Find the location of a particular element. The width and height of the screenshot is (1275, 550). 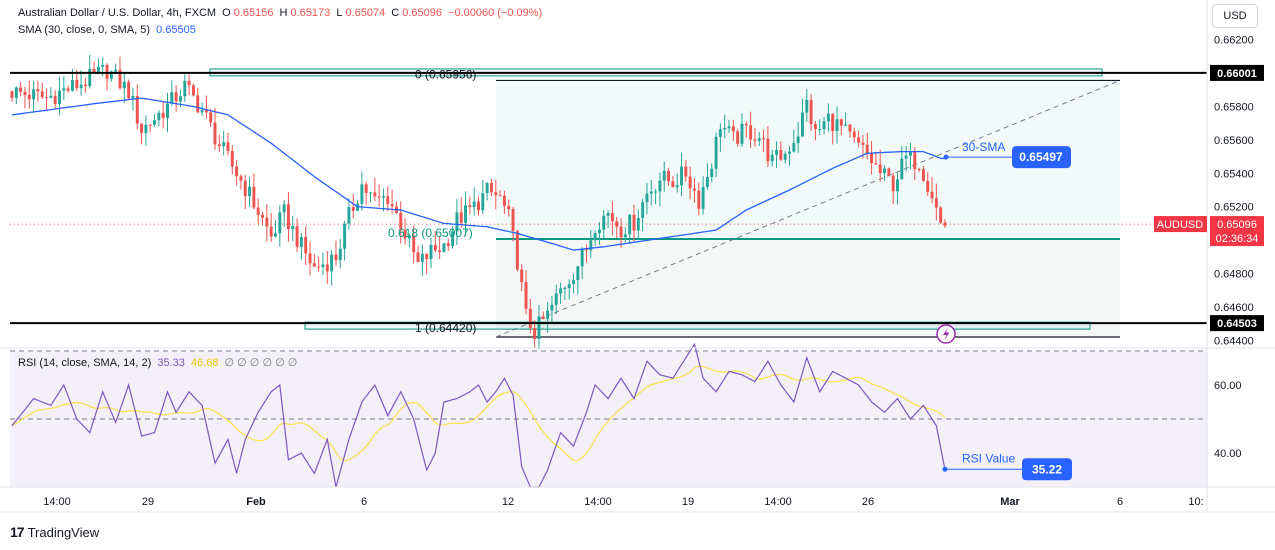

sma-annotation-text: 30-SMA is located at coordinates (983, 147).